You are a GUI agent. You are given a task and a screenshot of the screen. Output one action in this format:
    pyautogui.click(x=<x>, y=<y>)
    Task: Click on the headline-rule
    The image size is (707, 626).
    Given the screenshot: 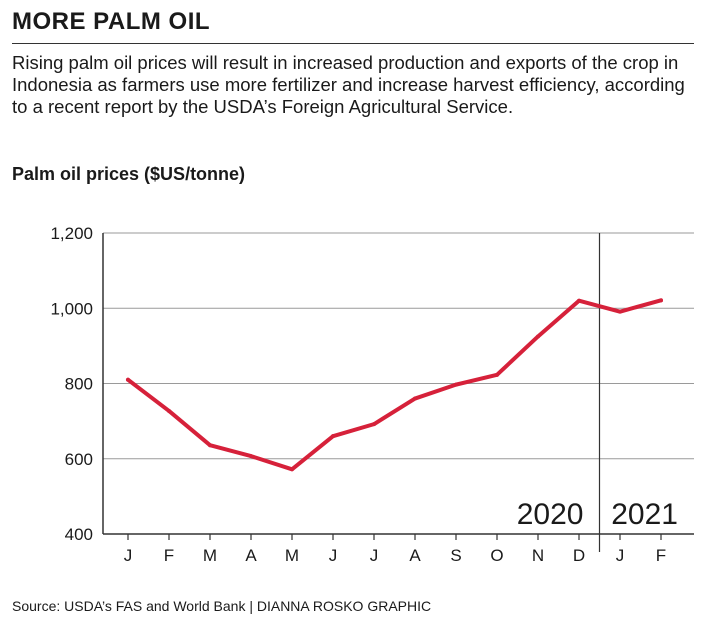 What is the action you would take?
    pyautogui.click(x=353, y=43)
    